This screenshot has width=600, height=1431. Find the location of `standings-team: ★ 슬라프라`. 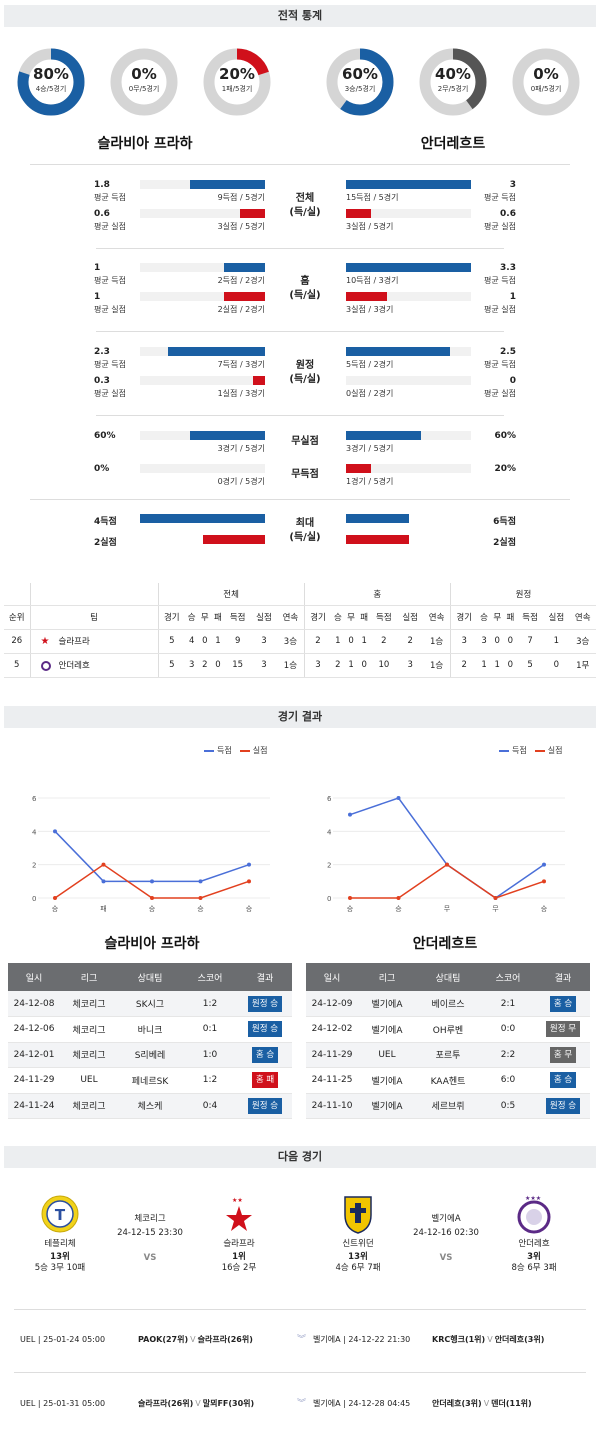

standings-team: ★ 슬라프라 is located at coordinates (93, 641).